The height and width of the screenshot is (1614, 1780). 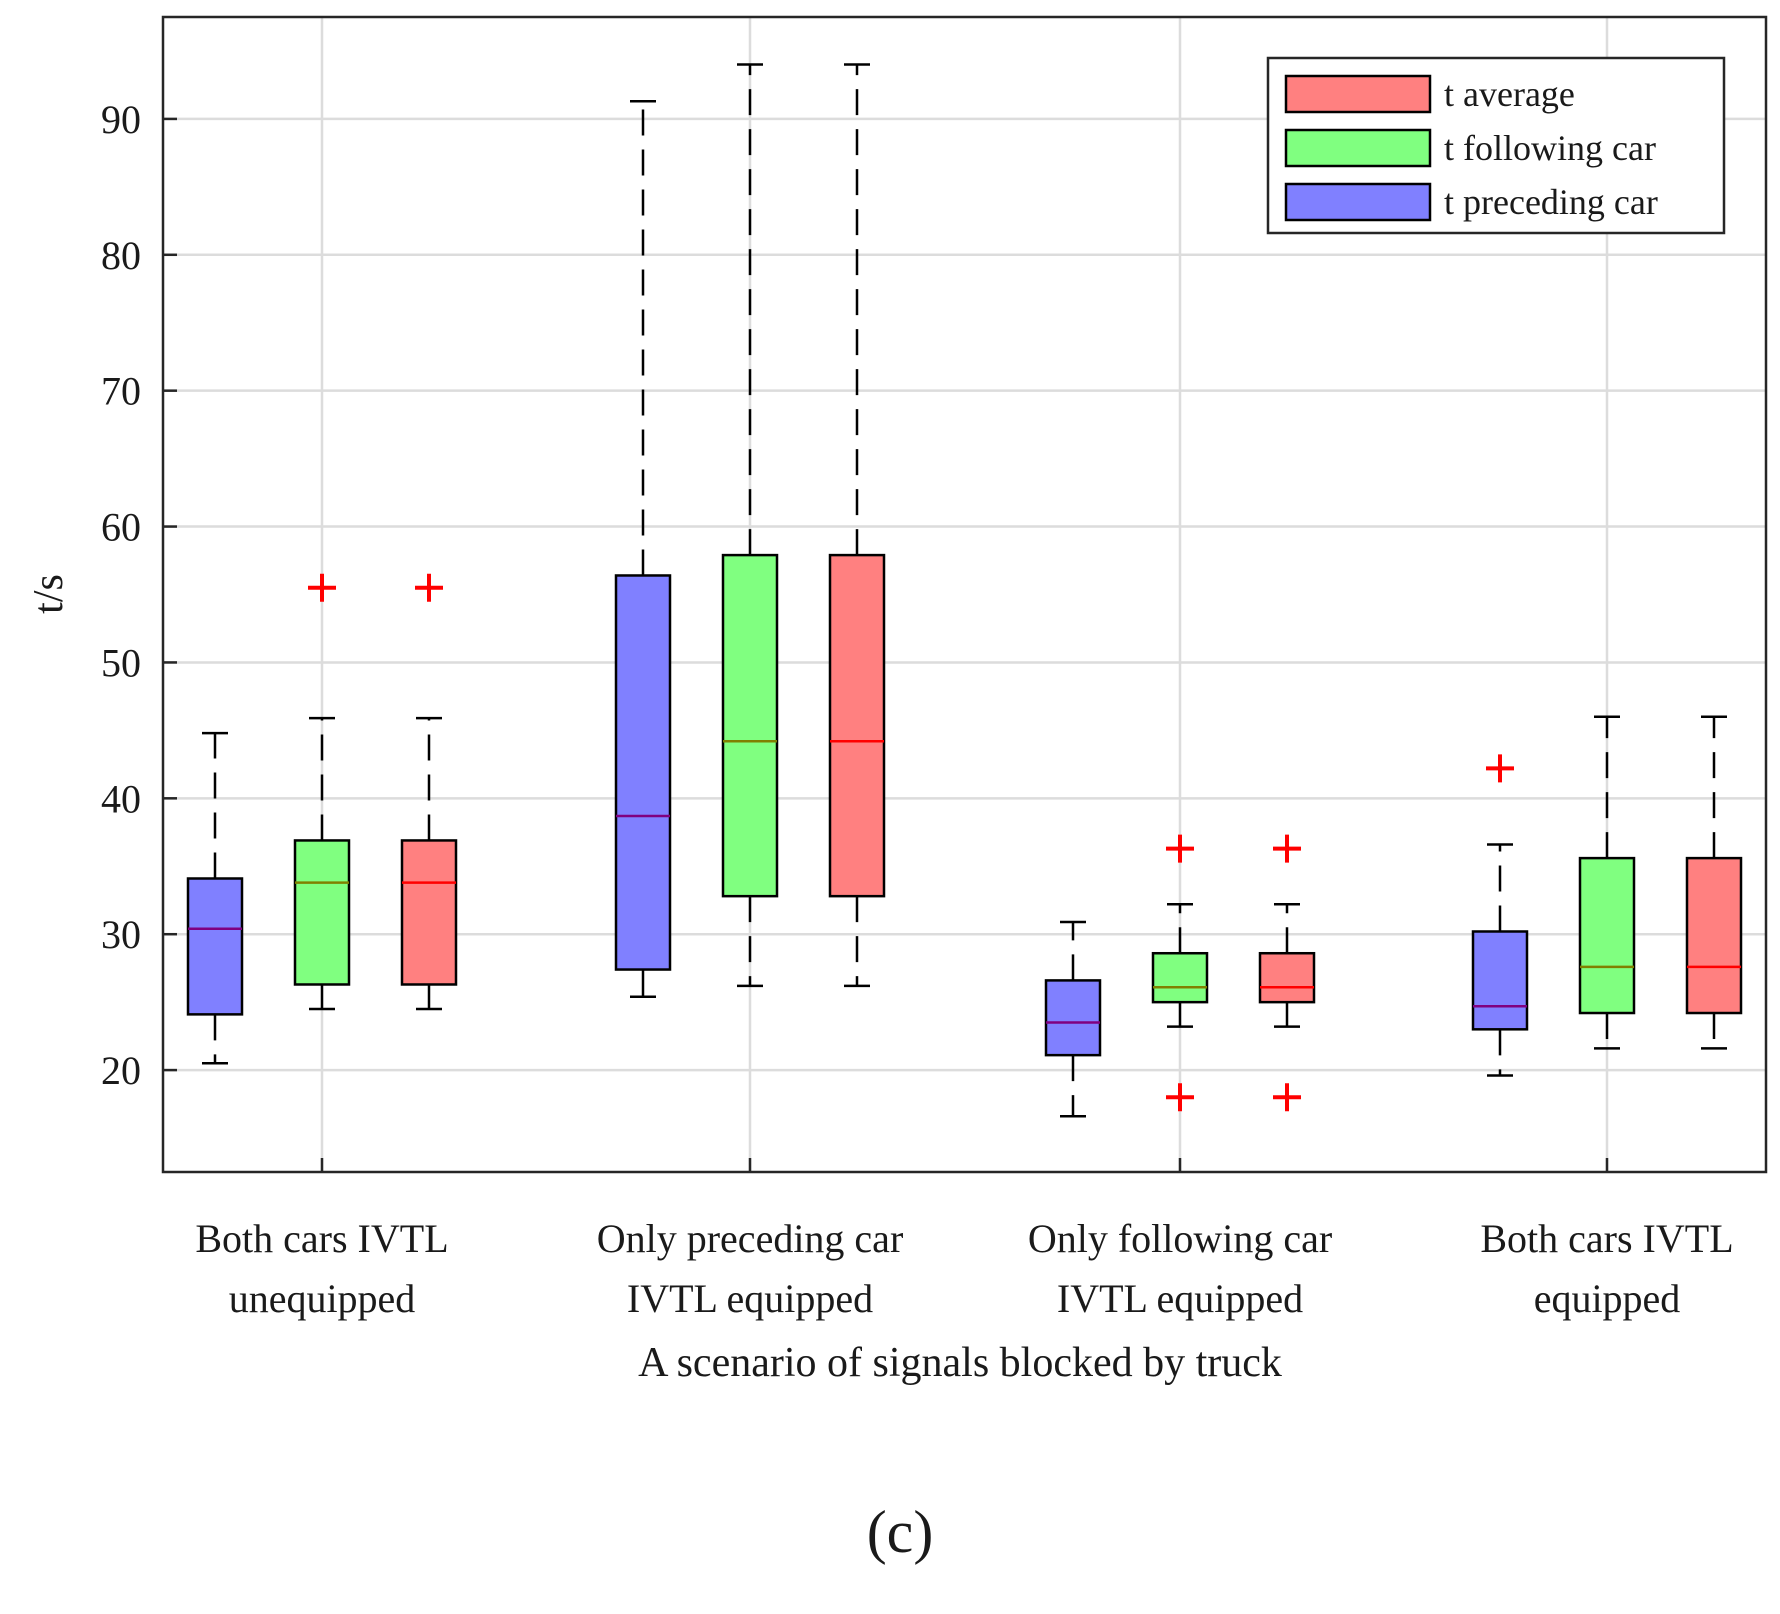 I want to click on y-axis-title: t/s, so click(x=49, y=594).